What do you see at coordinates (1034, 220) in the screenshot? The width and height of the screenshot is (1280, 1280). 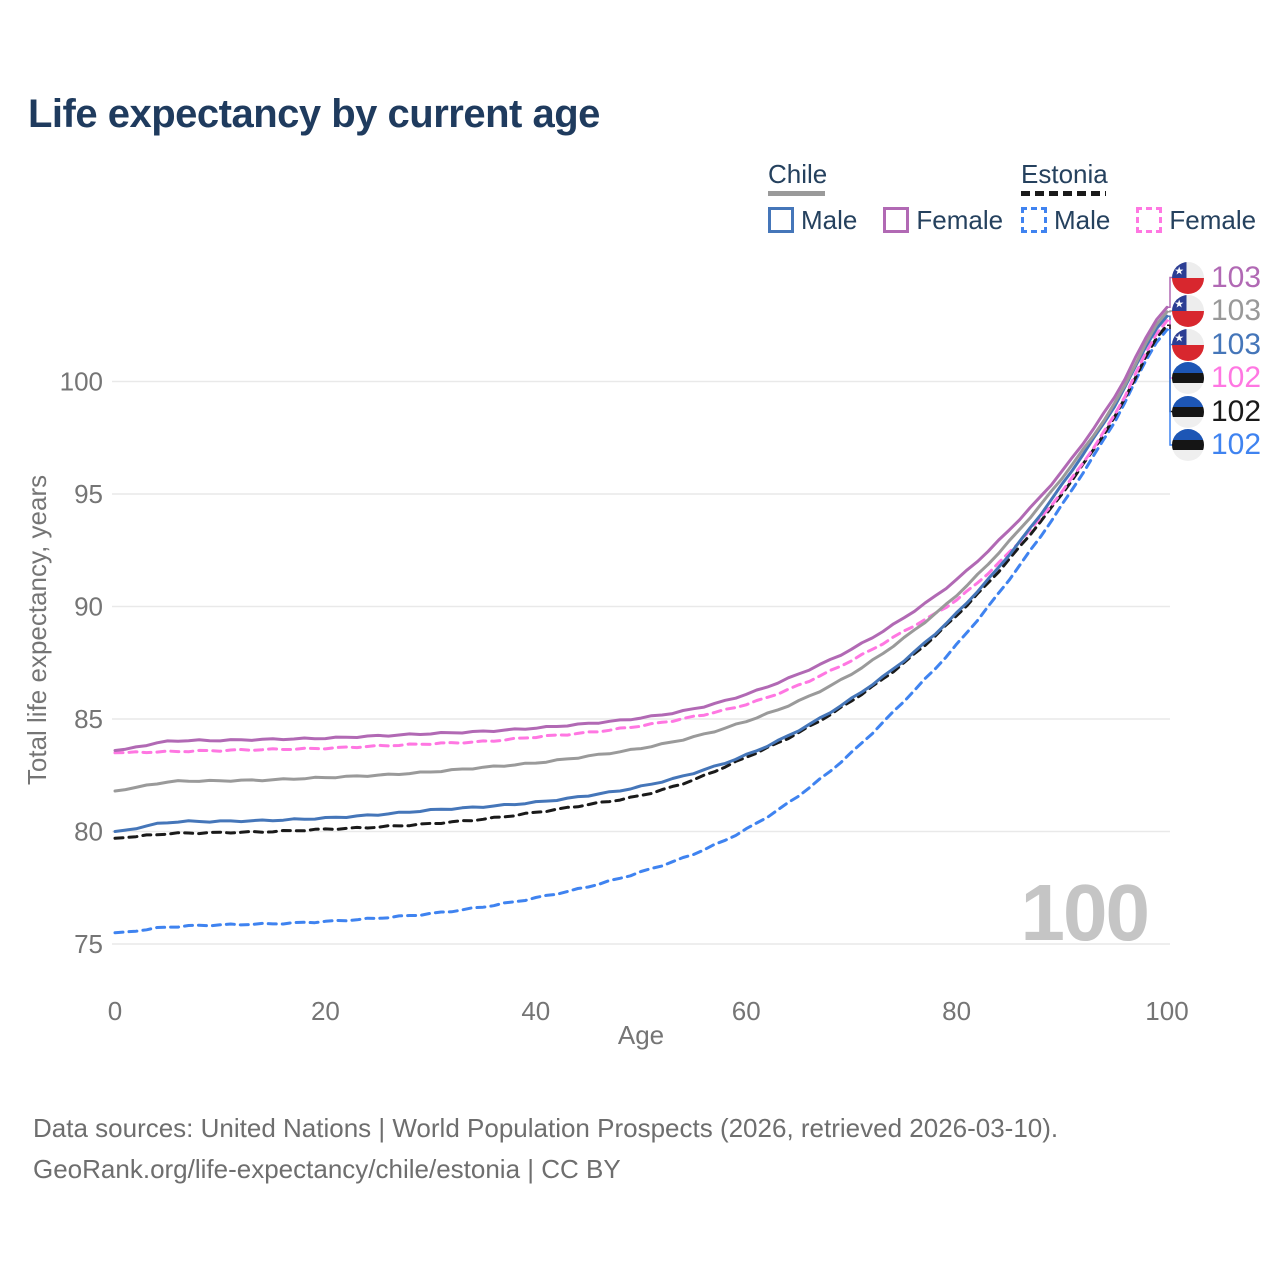 I see `estonia-male-swatch` at bounding box center [1034, 220].